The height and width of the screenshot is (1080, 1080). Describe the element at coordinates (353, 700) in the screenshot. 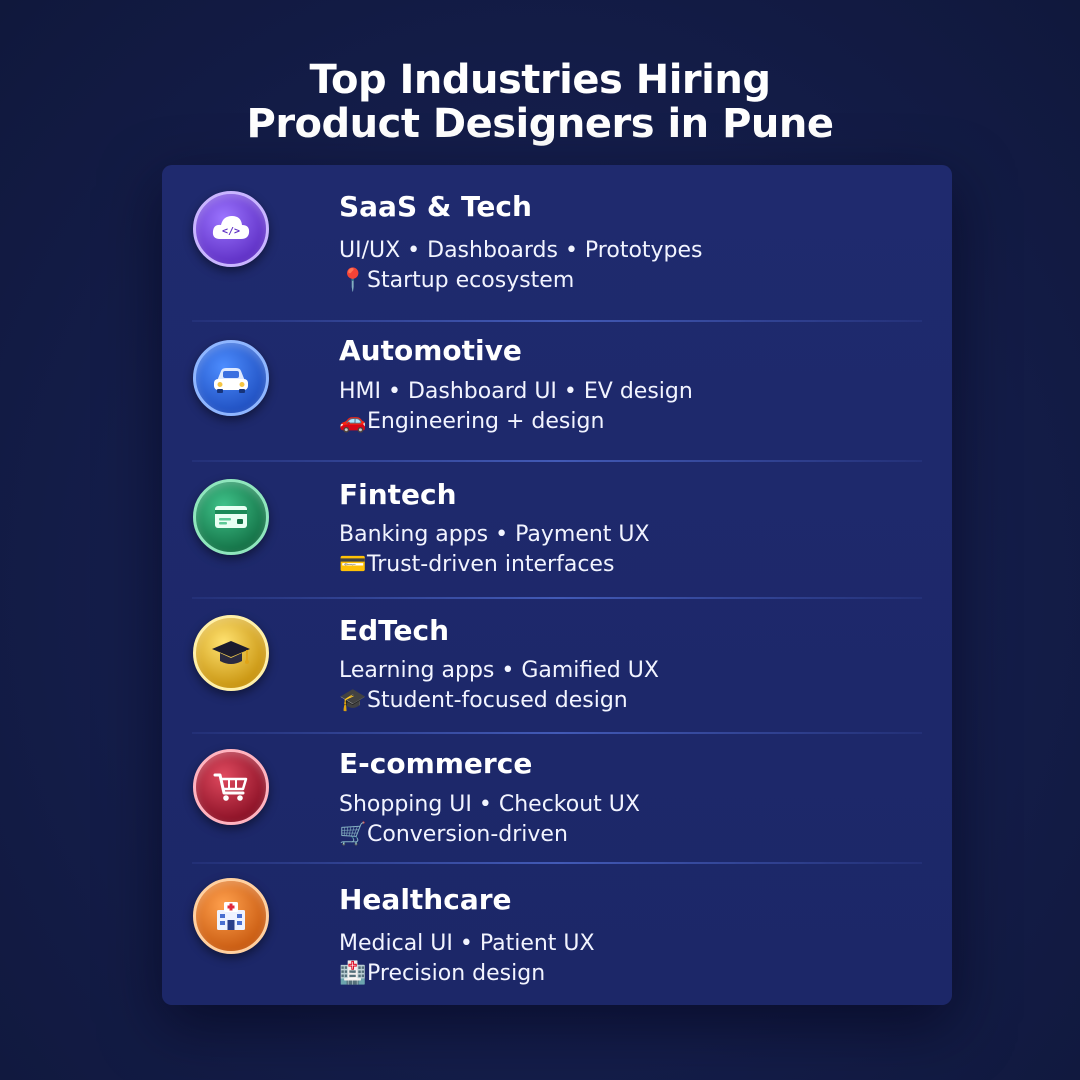

I see `graduation-emoji-icon: 🎓` at that location.